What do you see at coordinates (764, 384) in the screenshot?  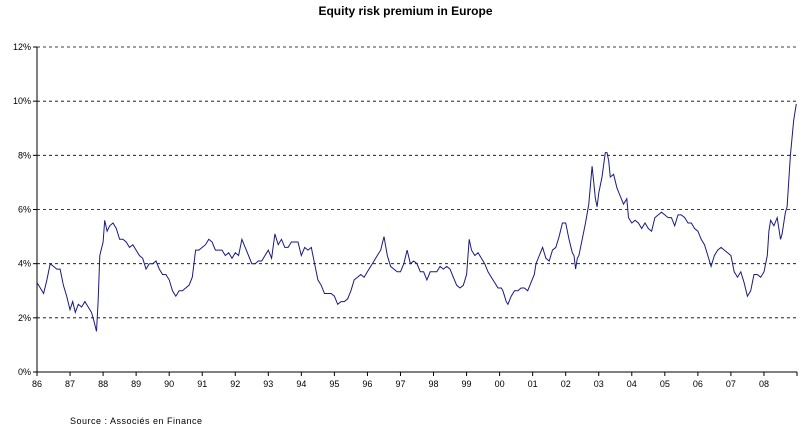 I see `x-tick-label: 08` at bounding box center [764, 384].